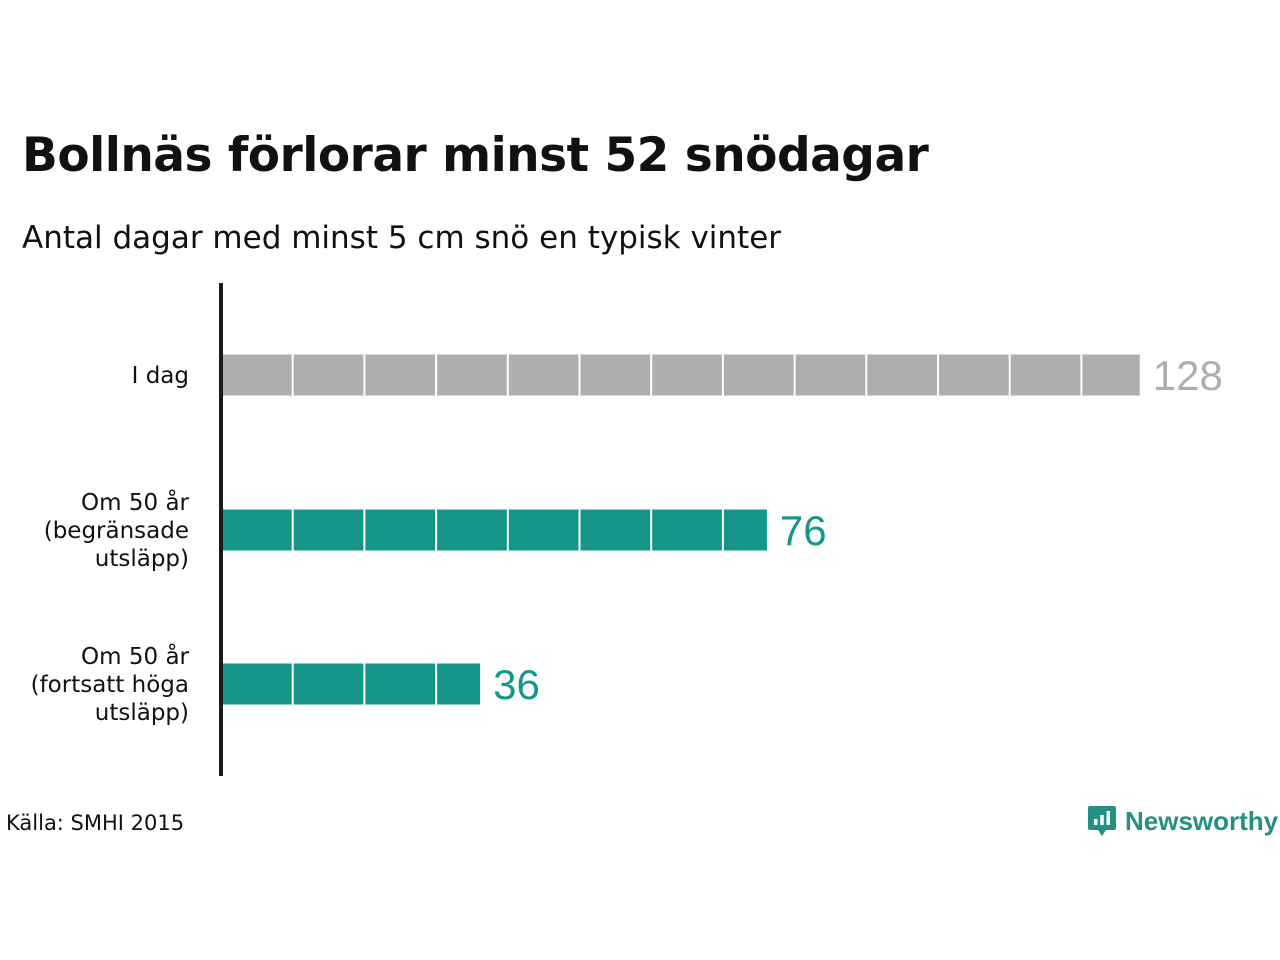 This screenshot has height=960, width=1280. Describe the element at coordinates (95, 823) in the screenshot. I see `source-note: Källa: SMHI 2015` at that location.